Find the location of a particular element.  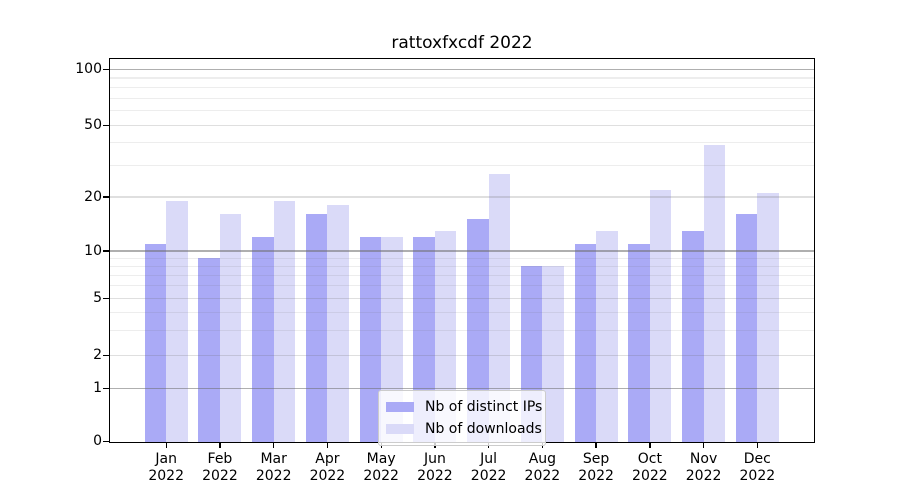

chart-title: rattoxfxcdf 2022 is located at coordinates (462, 43).